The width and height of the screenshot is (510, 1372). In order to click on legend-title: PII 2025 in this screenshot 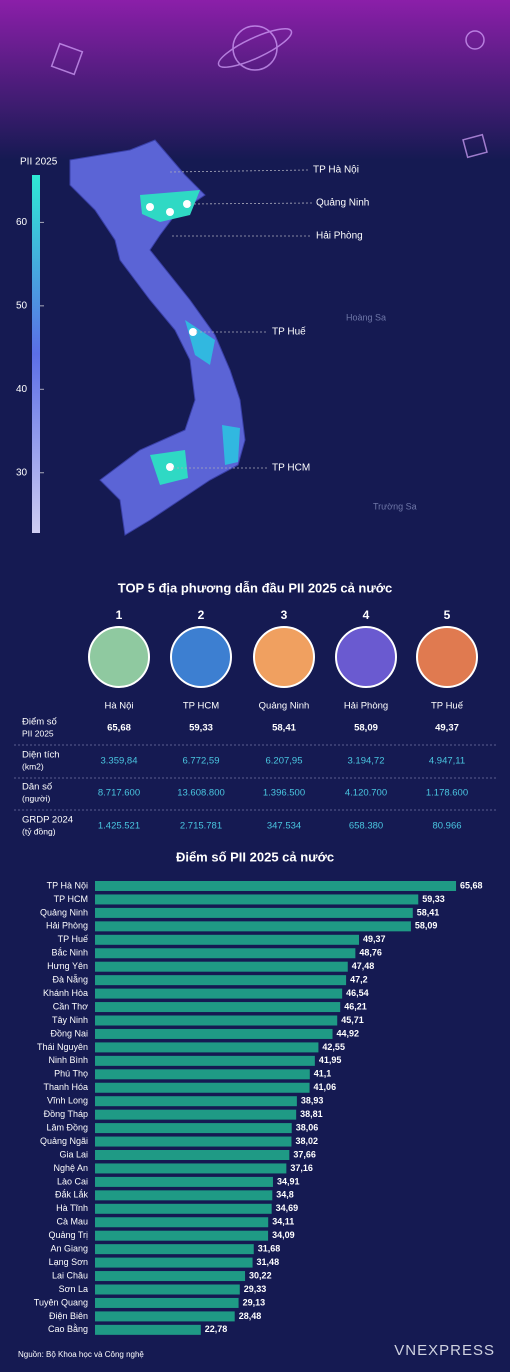, I will do `click(39, 162)`.